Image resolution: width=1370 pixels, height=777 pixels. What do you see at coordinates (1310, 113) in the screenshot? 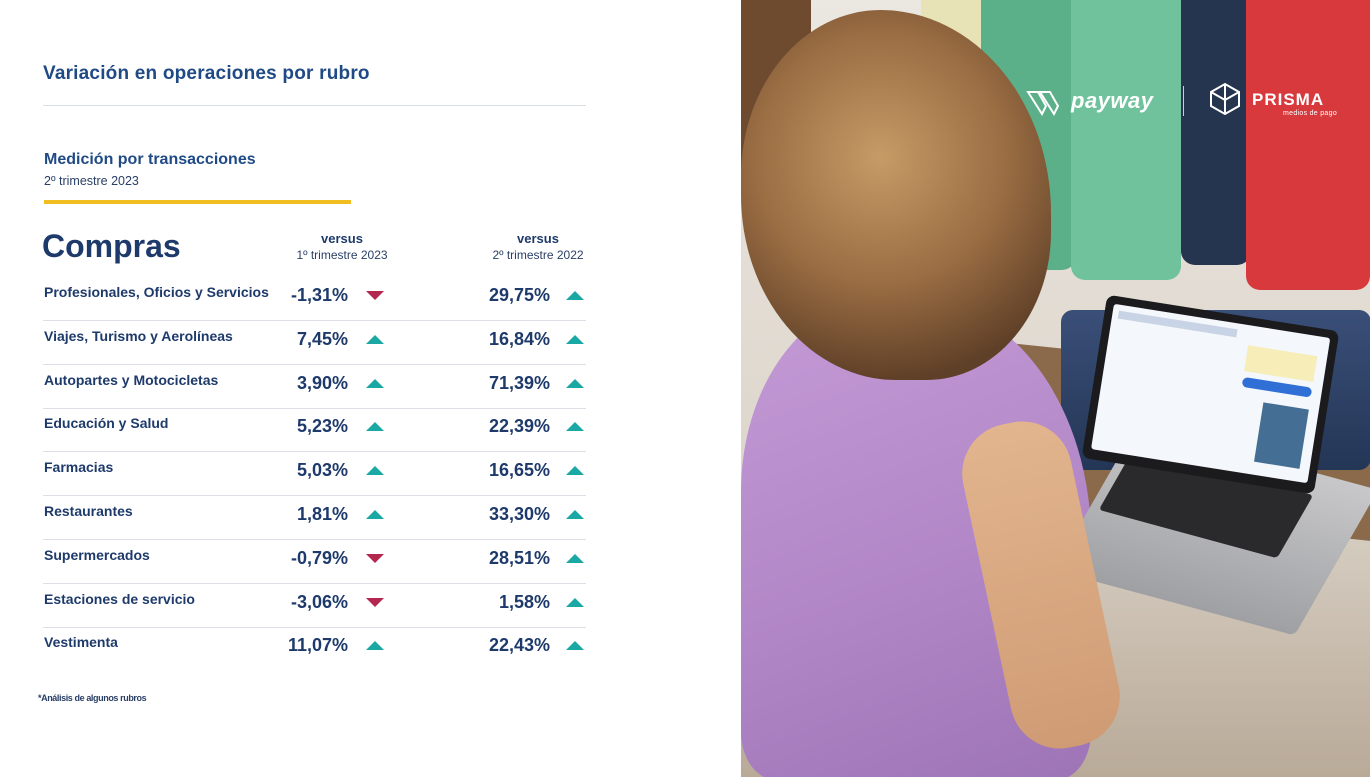
I see `prisma-tagline: medios de pago` at bounding box center [1310, 113].